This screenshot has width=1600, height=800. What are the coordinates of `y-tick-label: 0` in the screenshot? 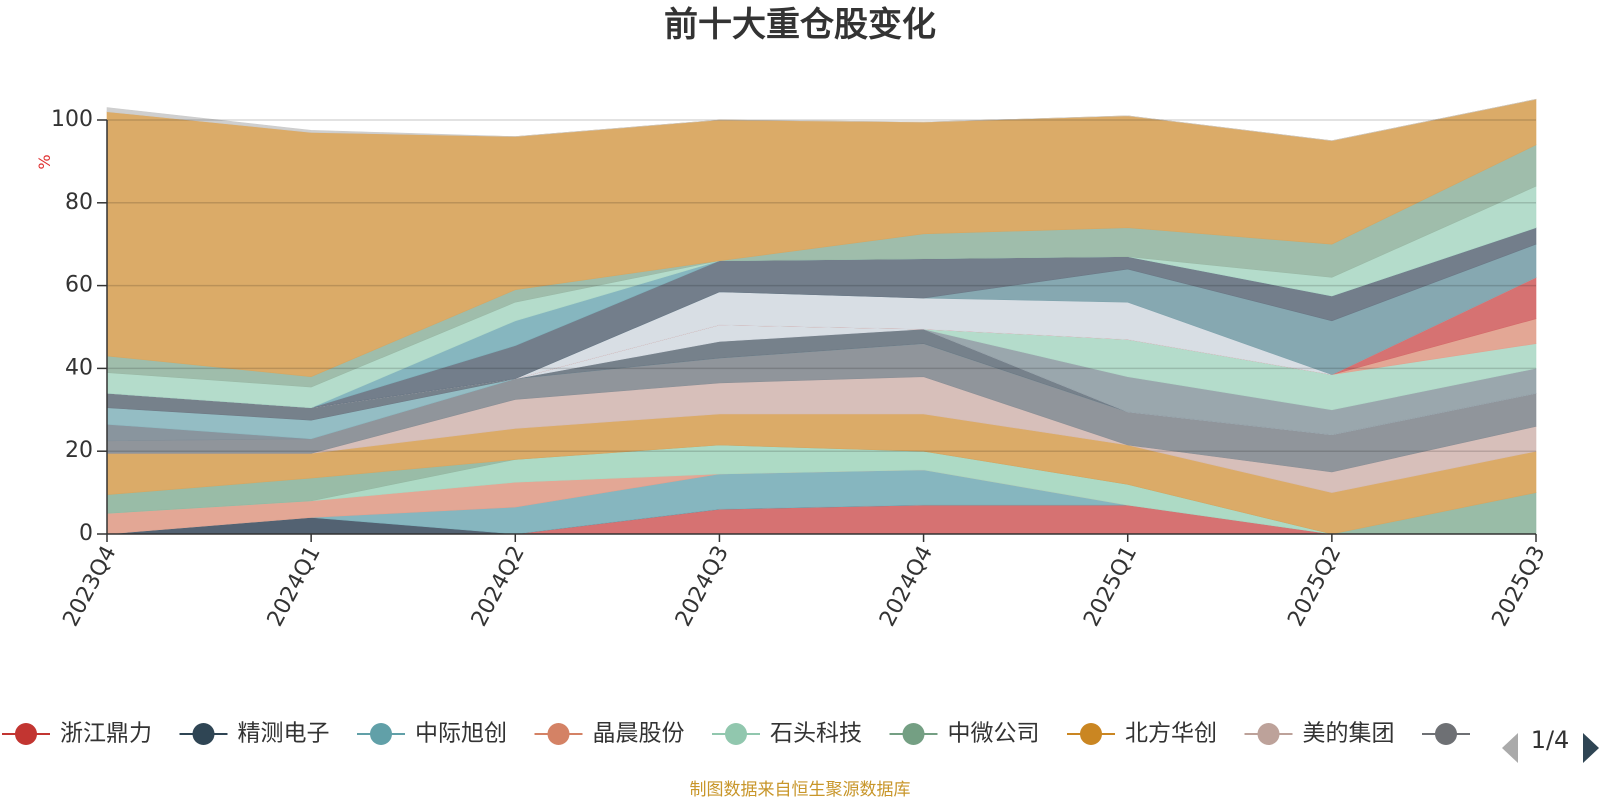 It's located at (86, 533).